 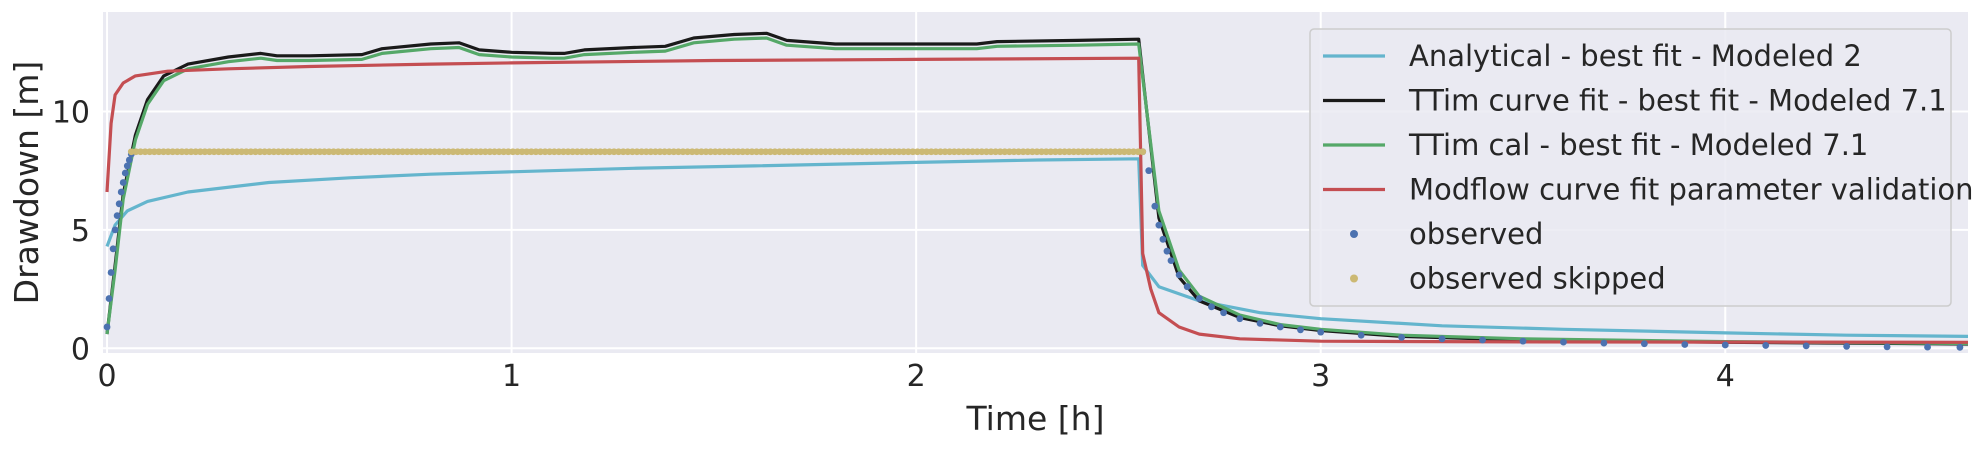 I want to click on y-tick-label: 10, so click(x=71, y=112).